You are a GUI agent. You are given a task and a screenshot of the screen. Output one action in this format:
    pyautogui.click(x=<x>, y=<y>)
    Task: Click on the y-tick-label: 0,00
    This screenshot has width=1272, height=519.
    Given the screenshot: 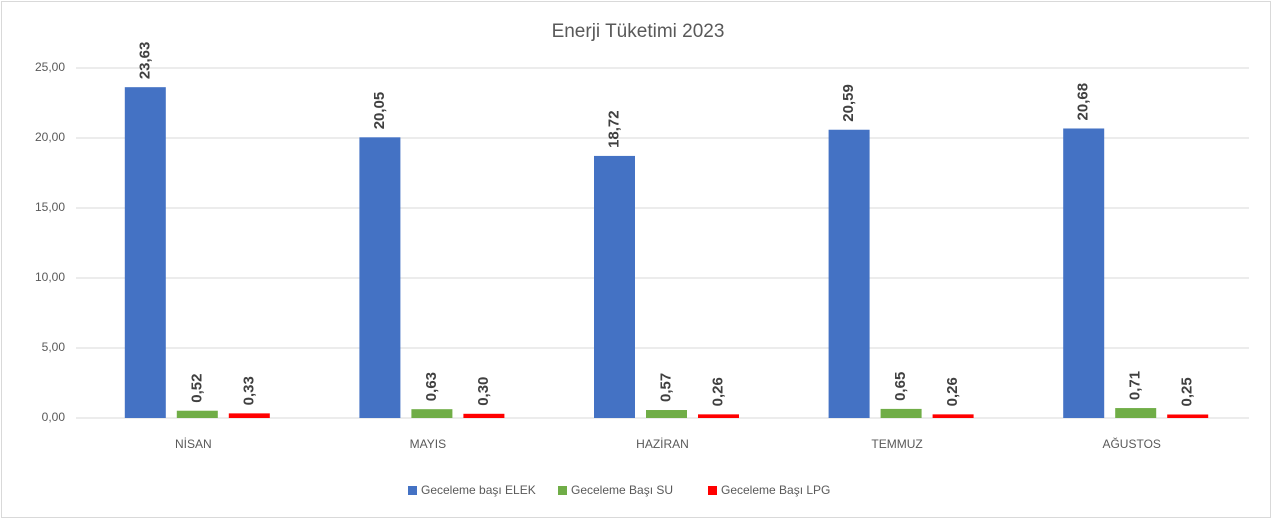 What is the action you would take?
    pyautogui.click(x=54, y=417)
    